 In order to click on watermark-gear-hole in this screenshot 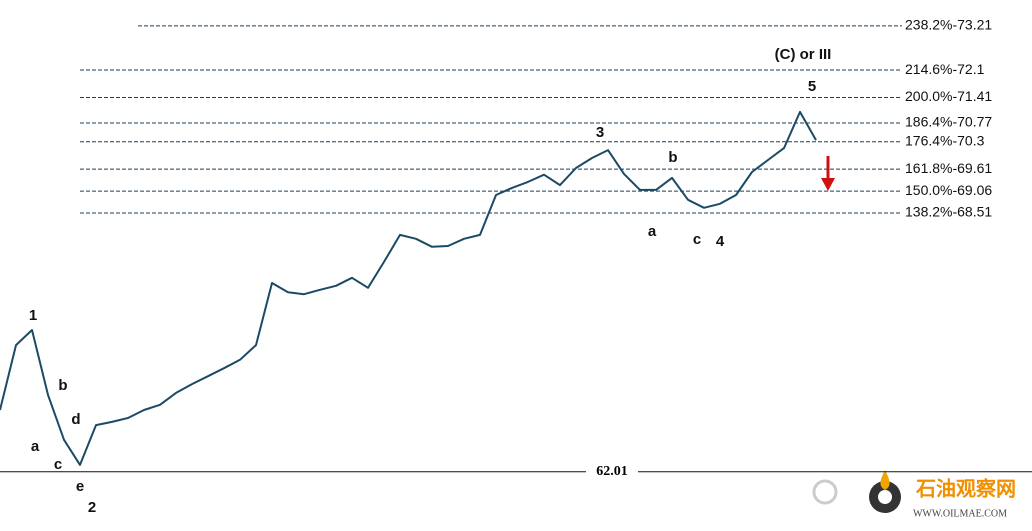, I will do `click(885, 497)`.